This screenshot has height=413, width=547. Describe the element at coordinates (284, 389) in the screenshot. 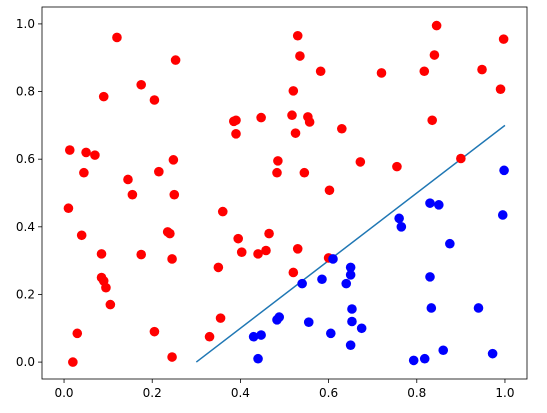

I see `x-axis: 0.0 0.2 0.4 0.6 0.8 1.0` at that location.